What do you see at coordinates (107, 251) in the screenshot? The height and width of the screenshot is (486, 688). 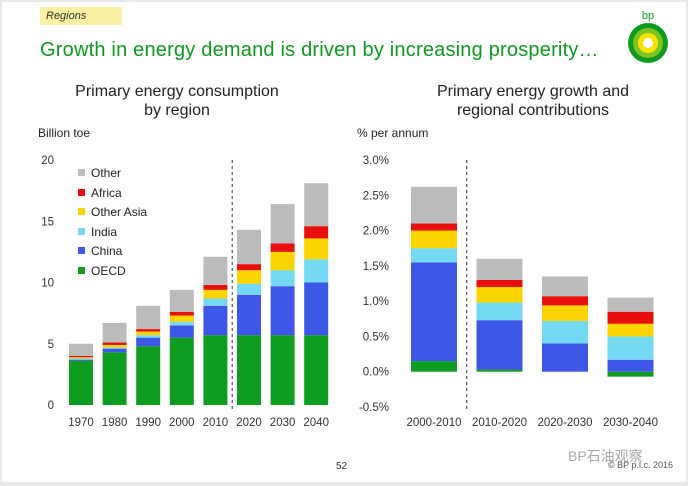 I see `legend-label: China` at bounding box center [107, 251].